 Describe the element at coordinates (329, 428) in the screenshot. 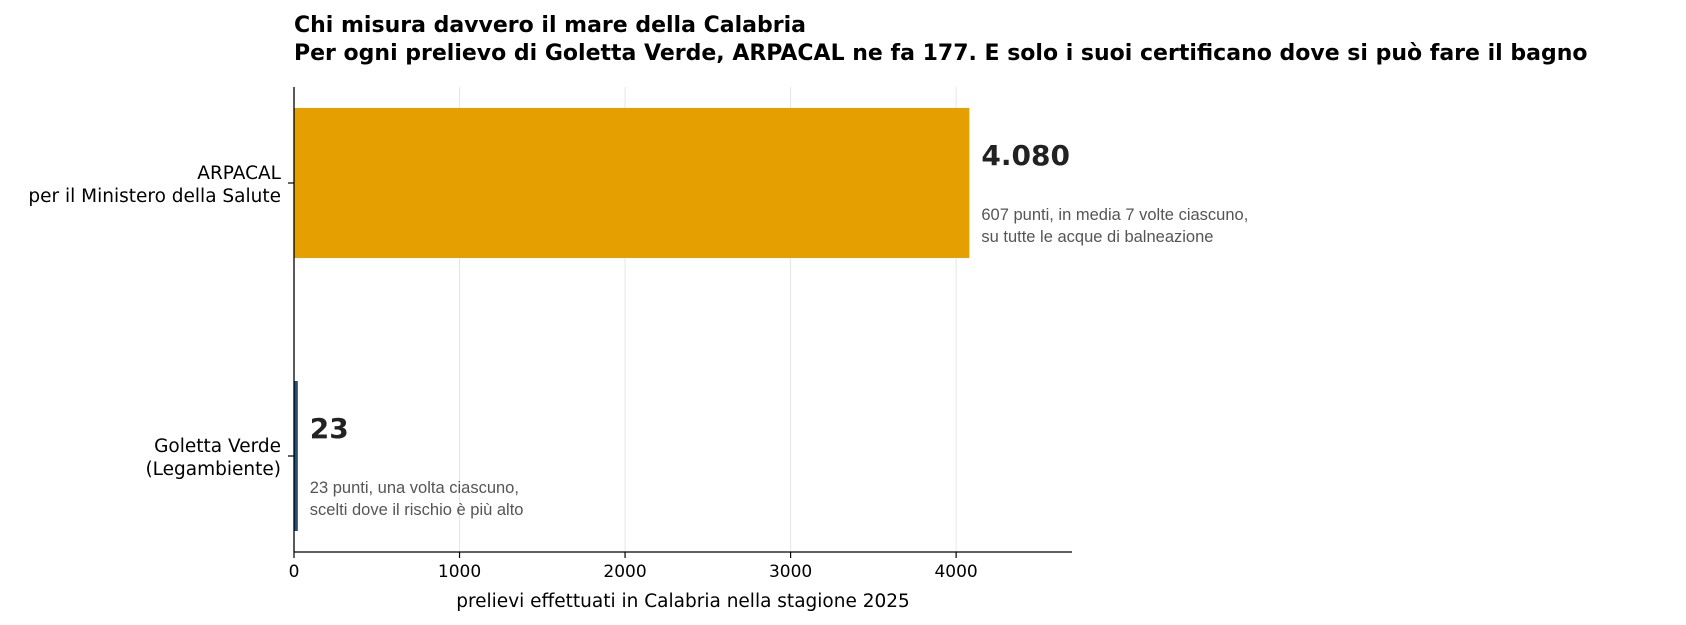

I see `bar-value-label: 23` at that location.